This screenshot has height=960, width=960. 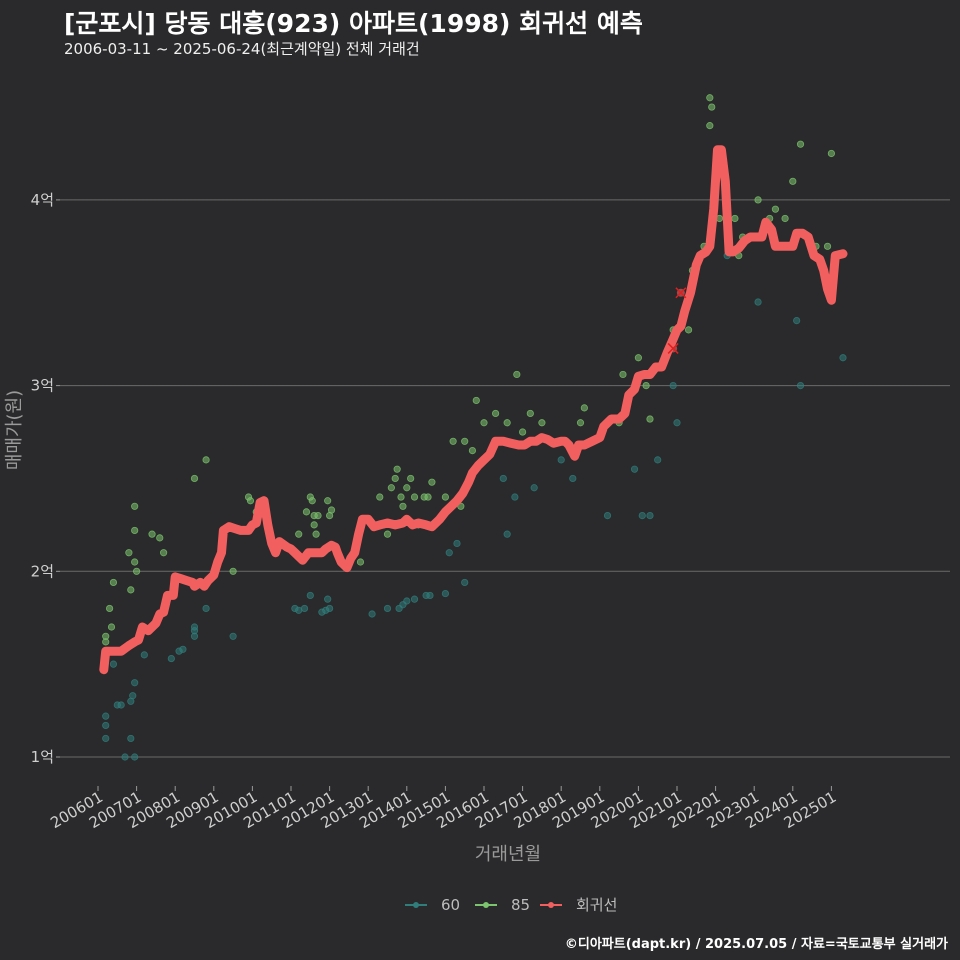 I want to click on legend-marker-회귀선, so click(x=551, y=905).